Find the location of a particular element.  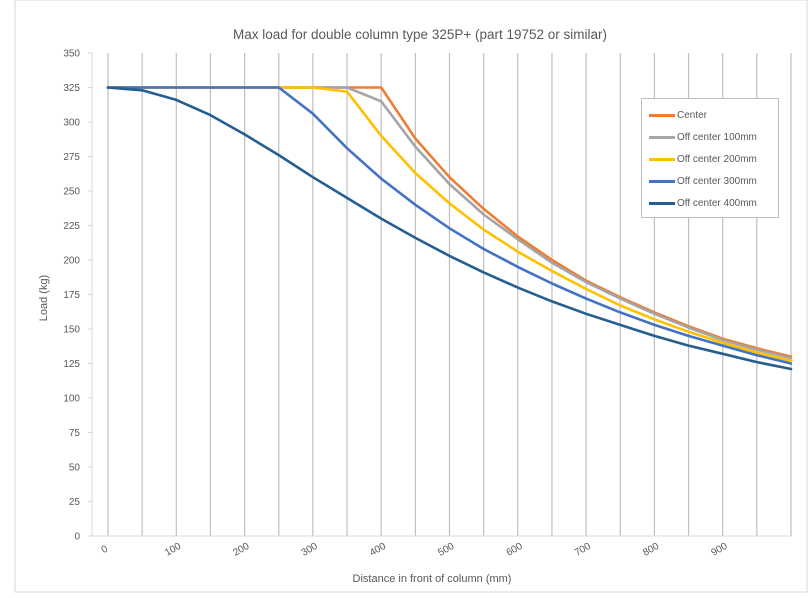

legend-item-3: Off center 200mm is located at coordinates (710, 159).